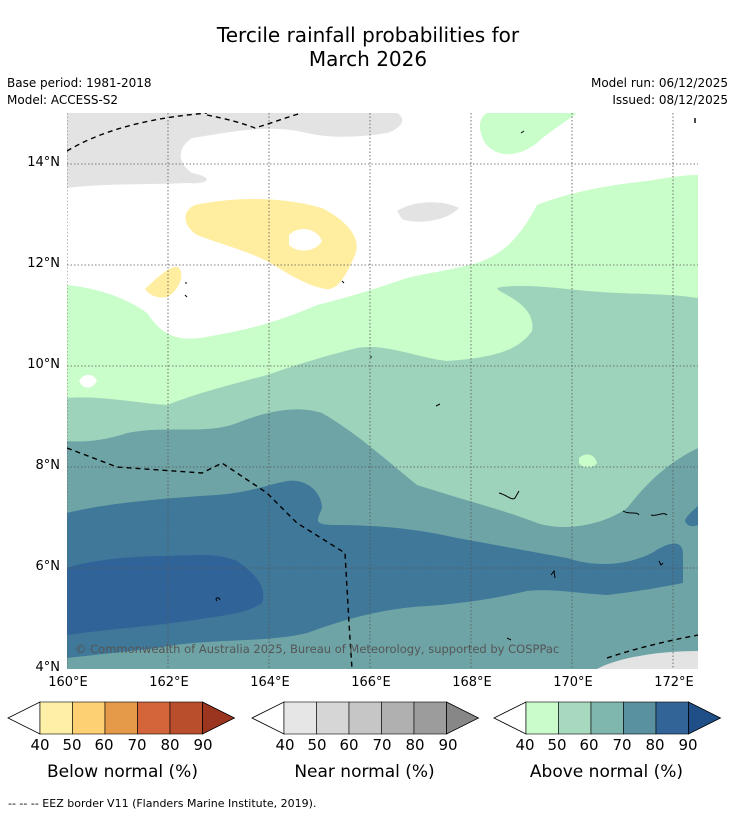 Image resolution: width=736 pixels, height=816 pixels. What do you see at coordinates (43, 162) in the screenshot?
I see `lat-label-14: 14°N` at bounding box center [43, 162].